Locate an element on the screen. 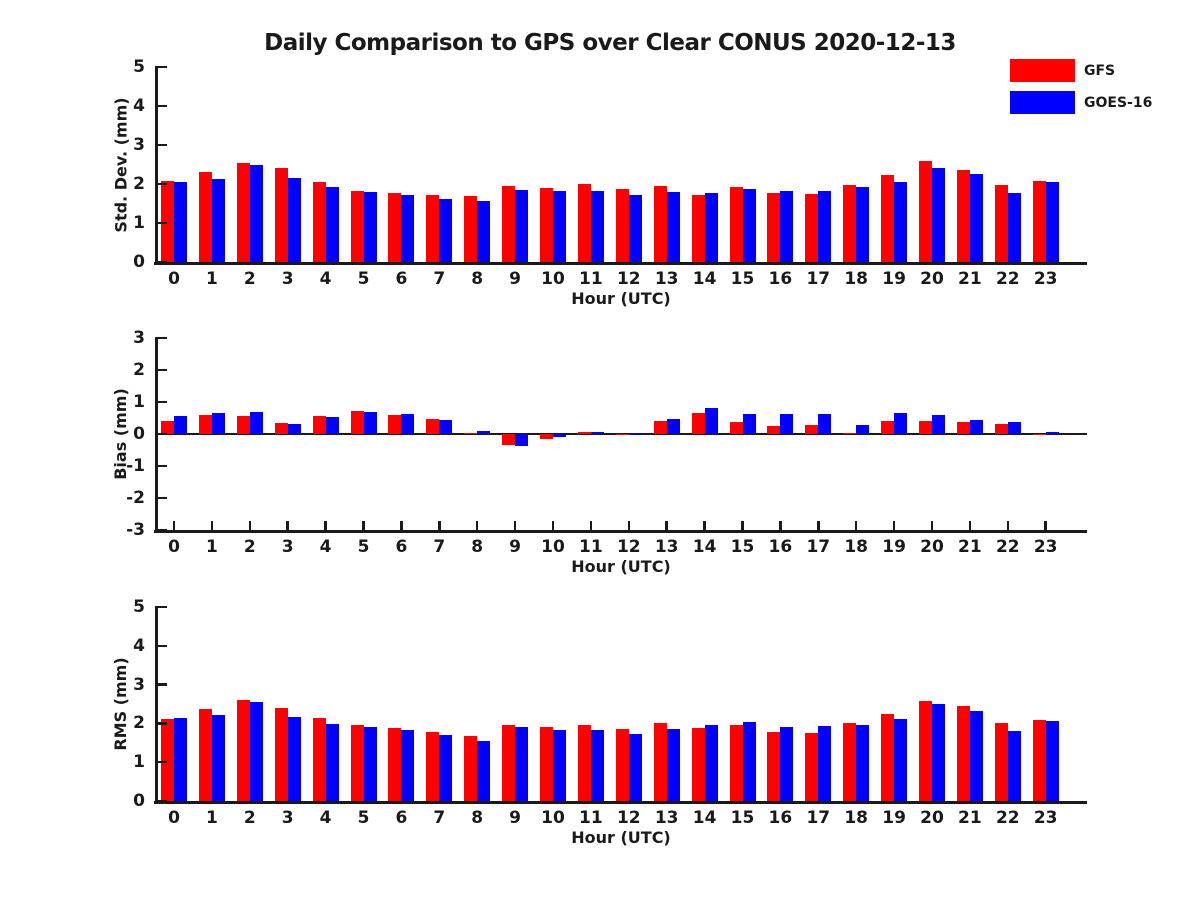  x-axis-title: Hour (UTC) is located at coordinates (621, 298).